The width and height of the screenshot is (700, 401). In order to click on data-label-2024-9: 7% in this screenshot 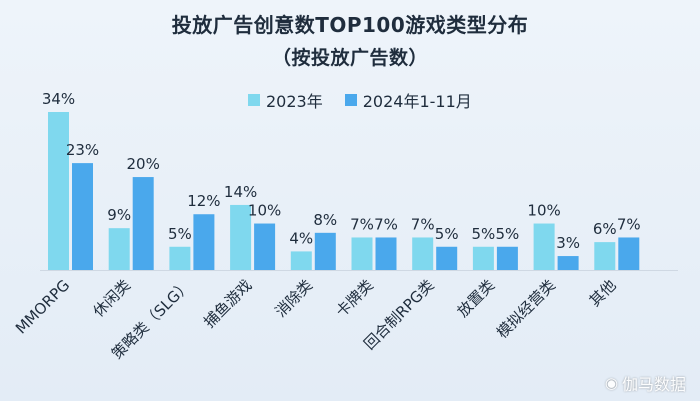, I will do `click(629, 224)`.